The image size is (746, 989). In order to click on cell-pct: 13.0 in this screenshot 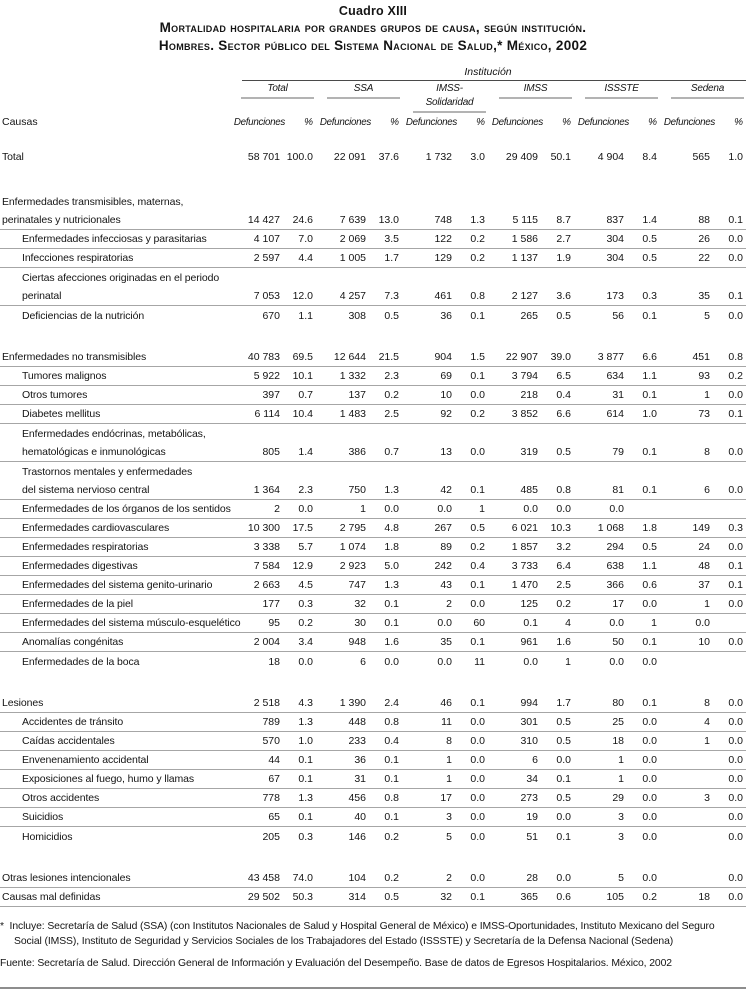, I will do `click(388, 220)`.